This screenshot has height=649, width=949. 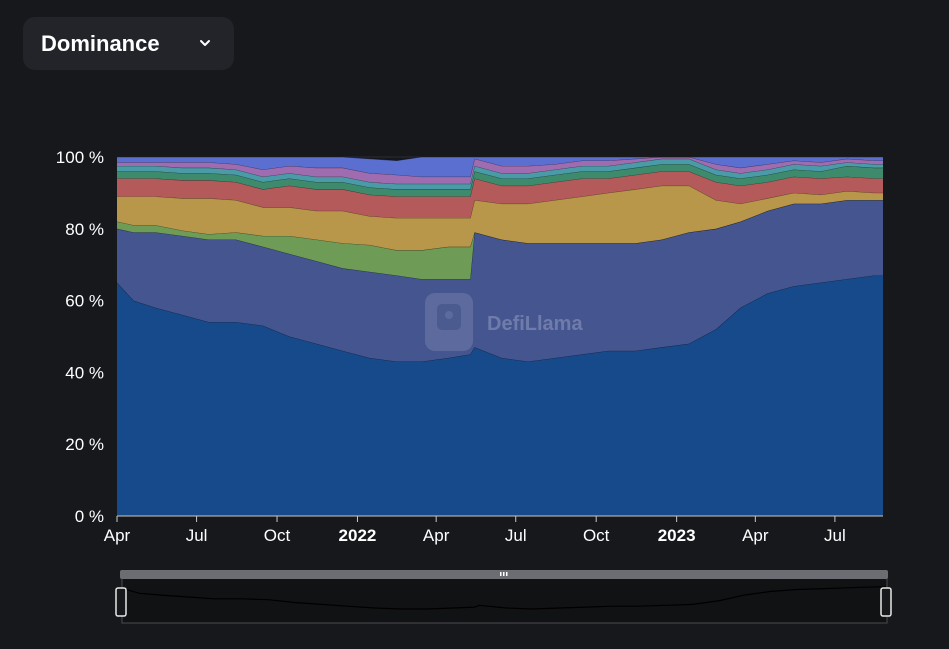 I want to click on x-tick-label: 2023, so click(x=677, y=535).